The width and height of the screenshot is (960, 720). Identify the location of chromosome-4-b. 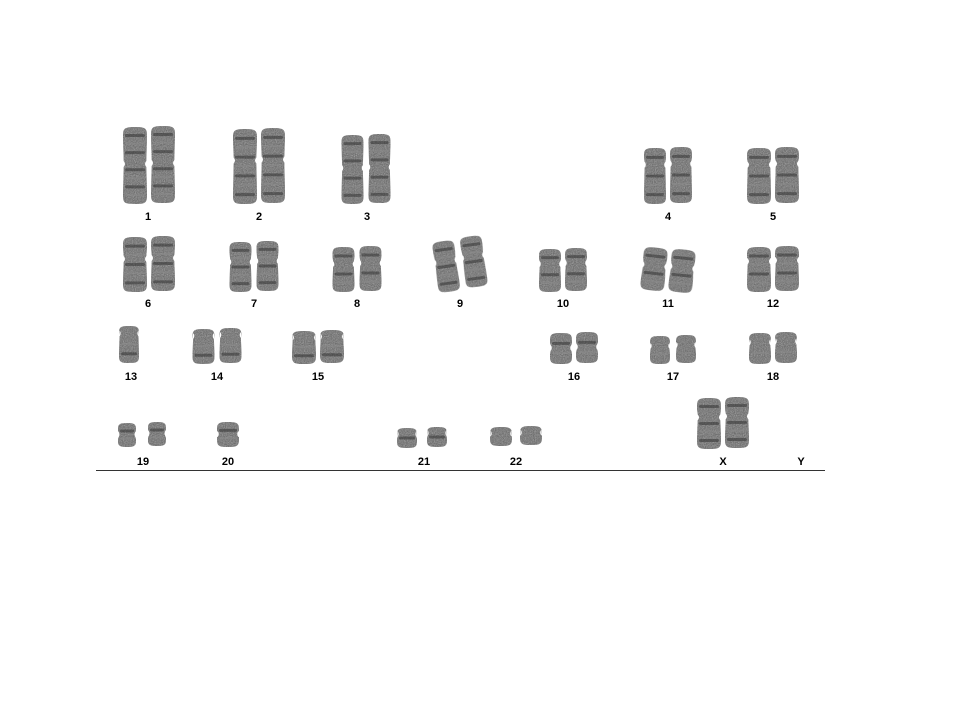
(681, 175).